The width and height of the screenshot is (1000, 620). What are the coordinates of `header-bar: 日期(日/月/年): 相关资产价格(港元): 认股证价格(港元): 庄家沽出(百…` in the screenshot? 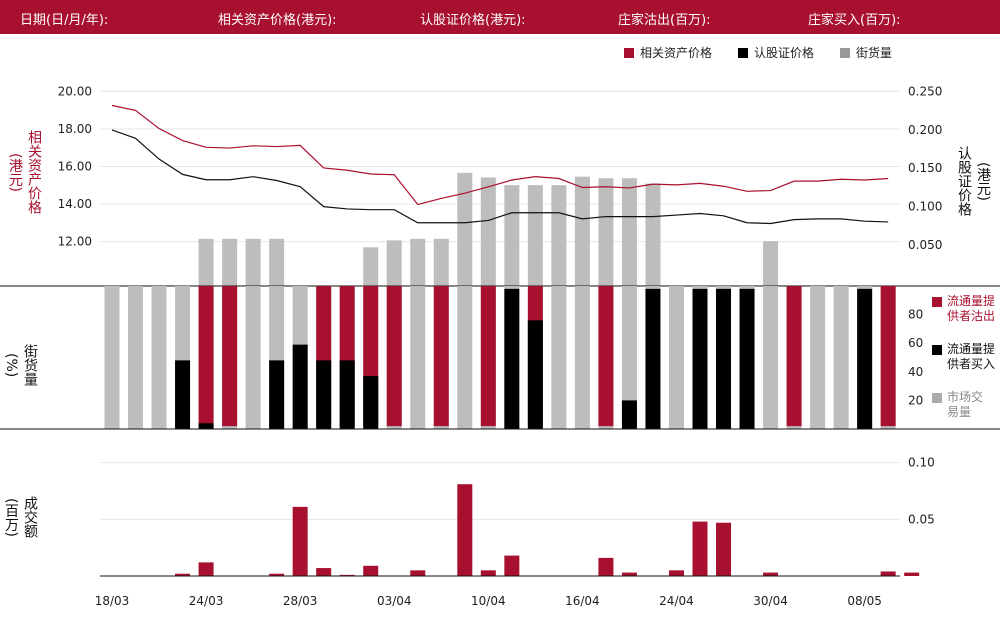 It's located at (500, 17).